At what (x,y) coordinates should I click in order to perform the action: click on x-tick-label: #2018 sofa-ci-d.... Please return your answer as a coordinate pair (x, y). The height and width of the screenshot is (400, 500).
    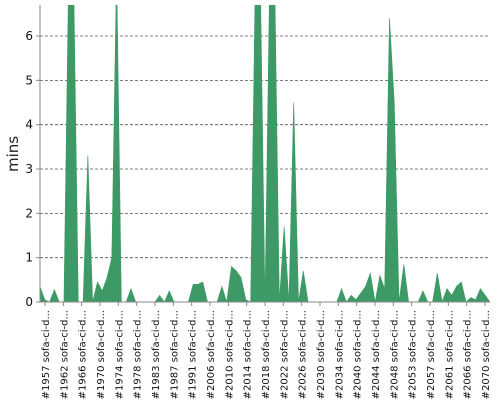
    Looking at the image, I should click on (266, 354).